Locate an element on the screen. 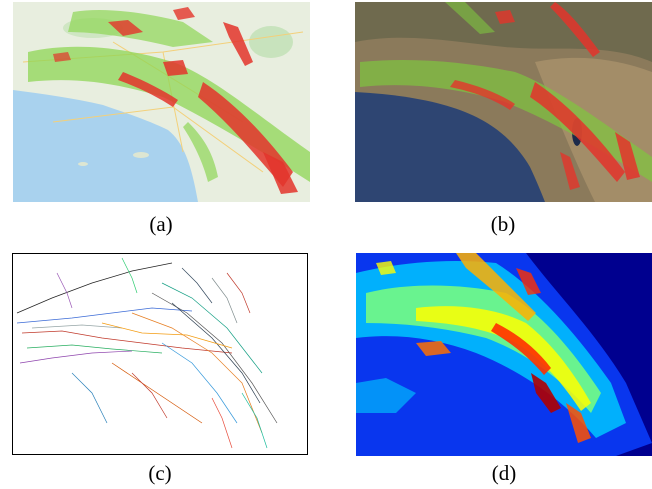  satellite-ocean is located at coordinates (450, 147).